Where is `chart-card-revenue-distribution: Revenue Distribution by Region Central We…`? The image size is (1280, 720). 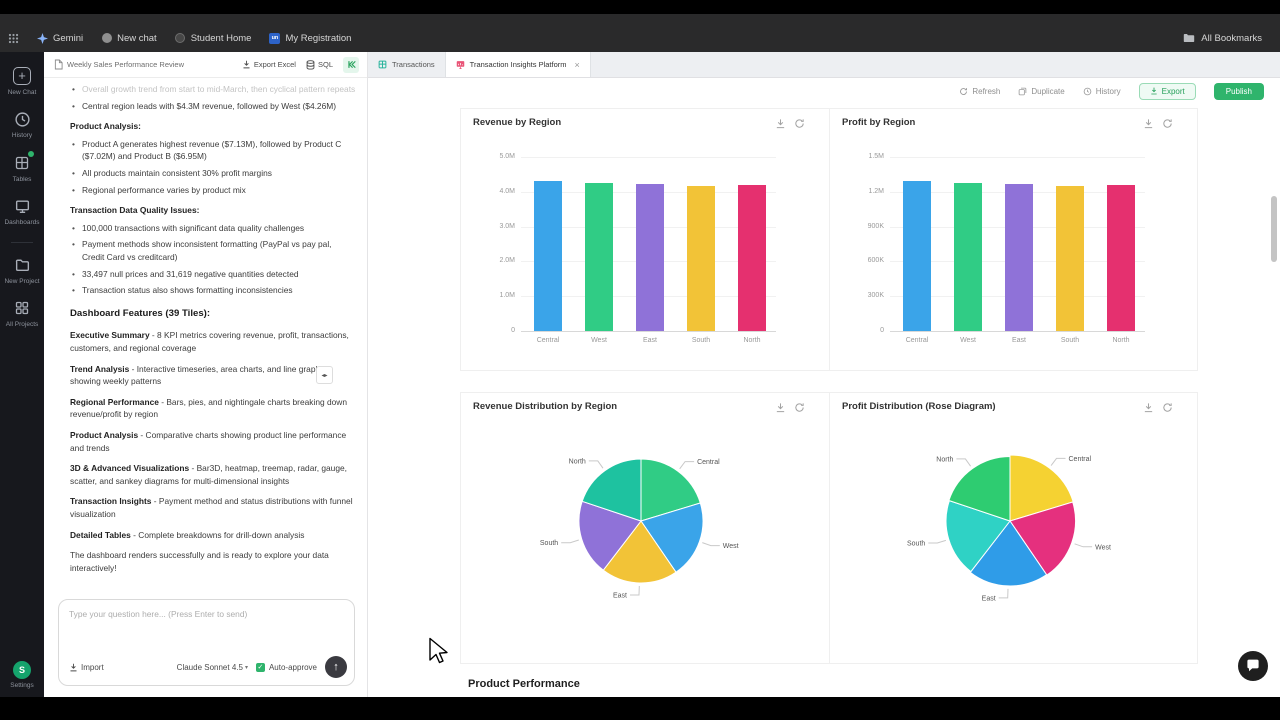 chart-card-revenue-distribution: Revenue Distribution by Region Central We… is located at coordinates (645, 528).